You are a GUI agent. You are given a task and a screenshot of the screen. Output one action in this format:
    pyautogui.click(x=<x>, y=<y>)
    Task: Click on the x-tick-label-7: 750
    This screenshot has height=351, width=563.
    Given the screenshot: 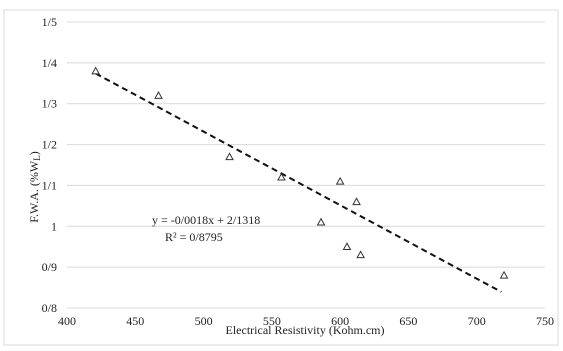 What is the action you would take?
    pyautogui.click(x=545, y=321)
    